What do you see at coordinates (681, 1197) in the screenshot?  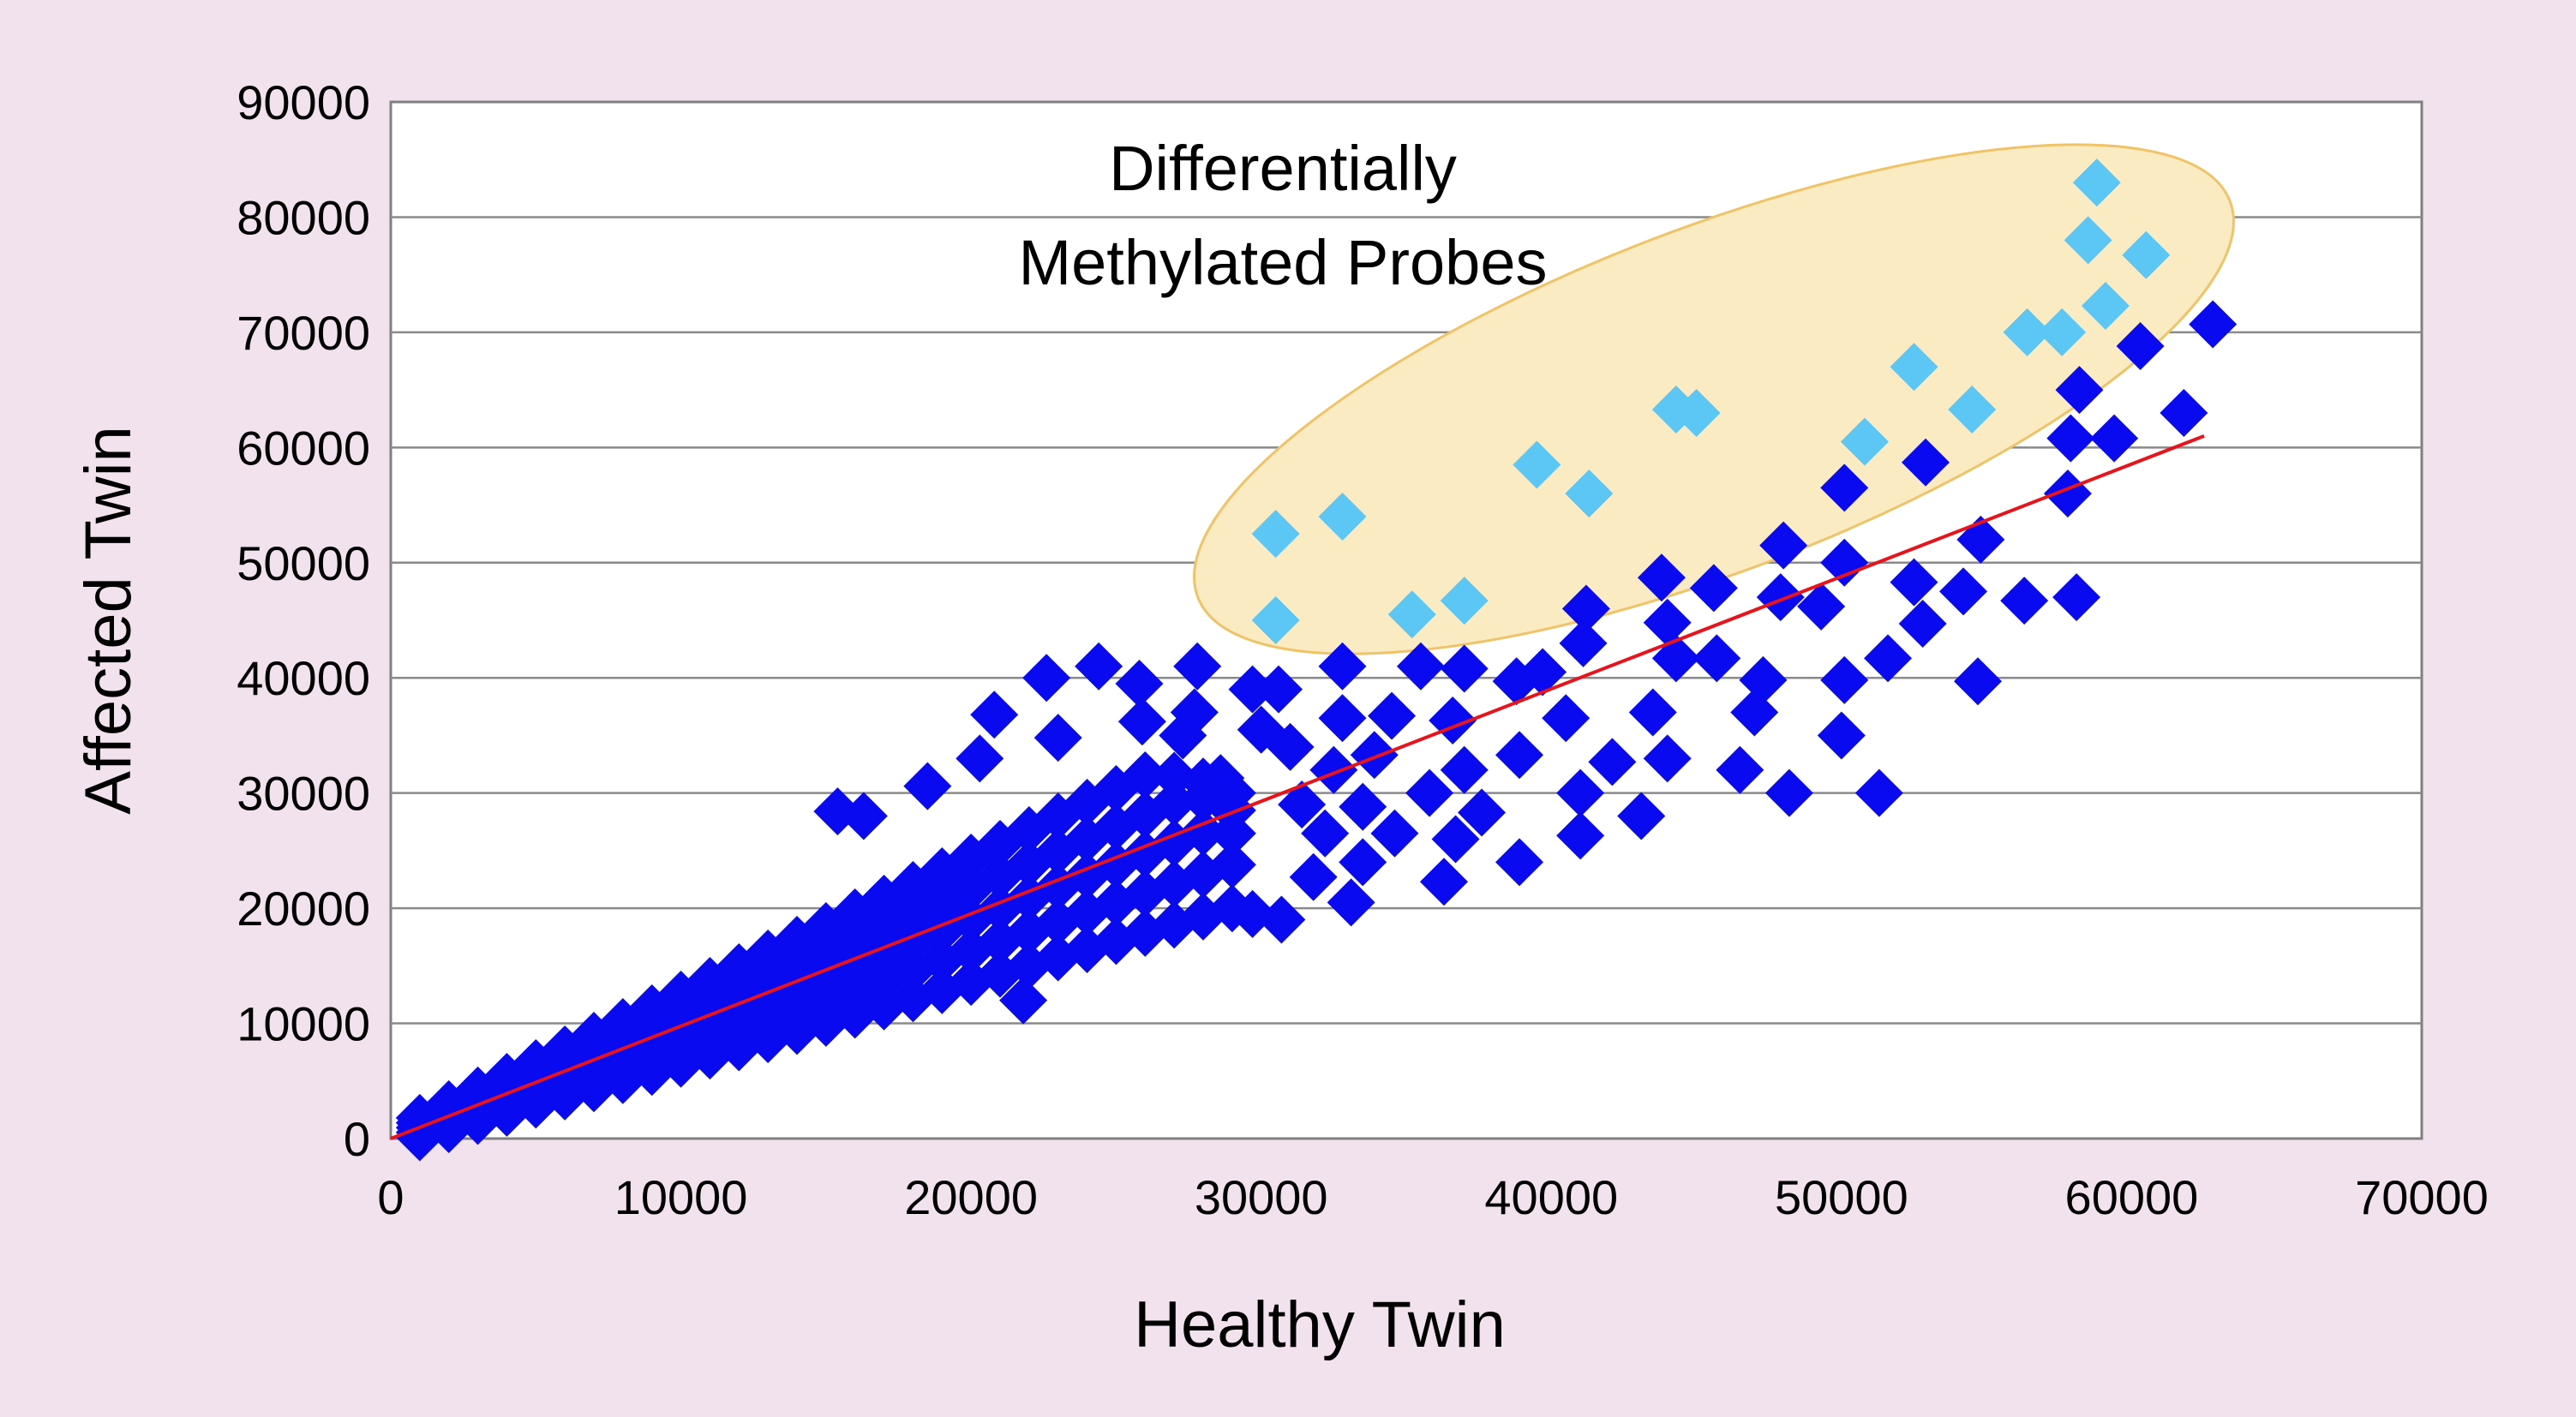 I see `x-tick-label: 10000` at bounding box center [681, 1197].